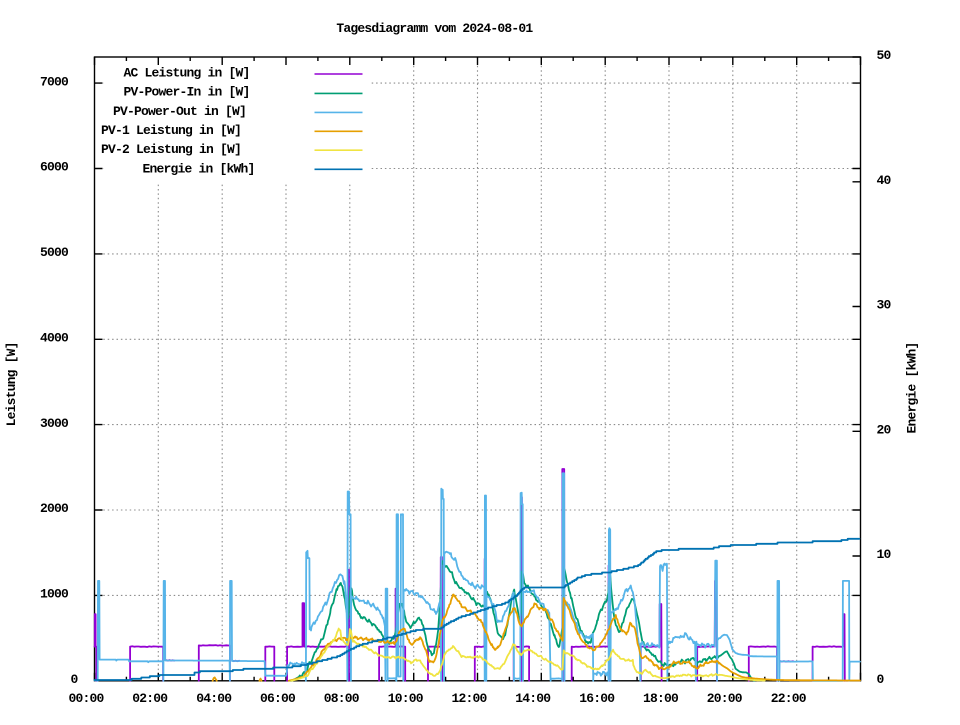 This screenshot has width=960, height=725. I want to click on svg-text: 04:00, so click(214, 698).